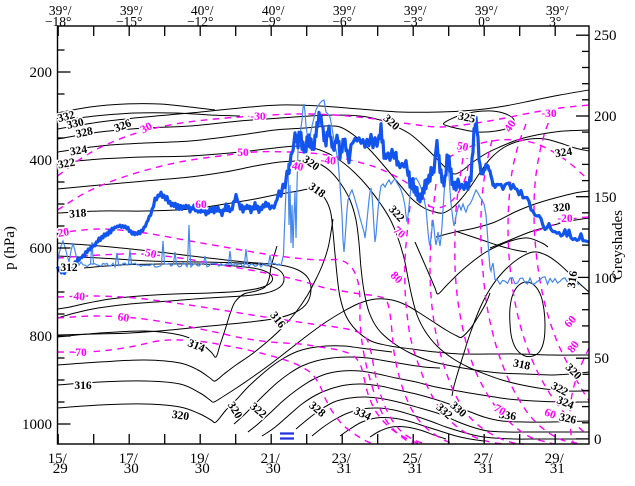  Describe the element at coordinates (507, 416) in the screenshot. I see `svg-text: 336` at that location.